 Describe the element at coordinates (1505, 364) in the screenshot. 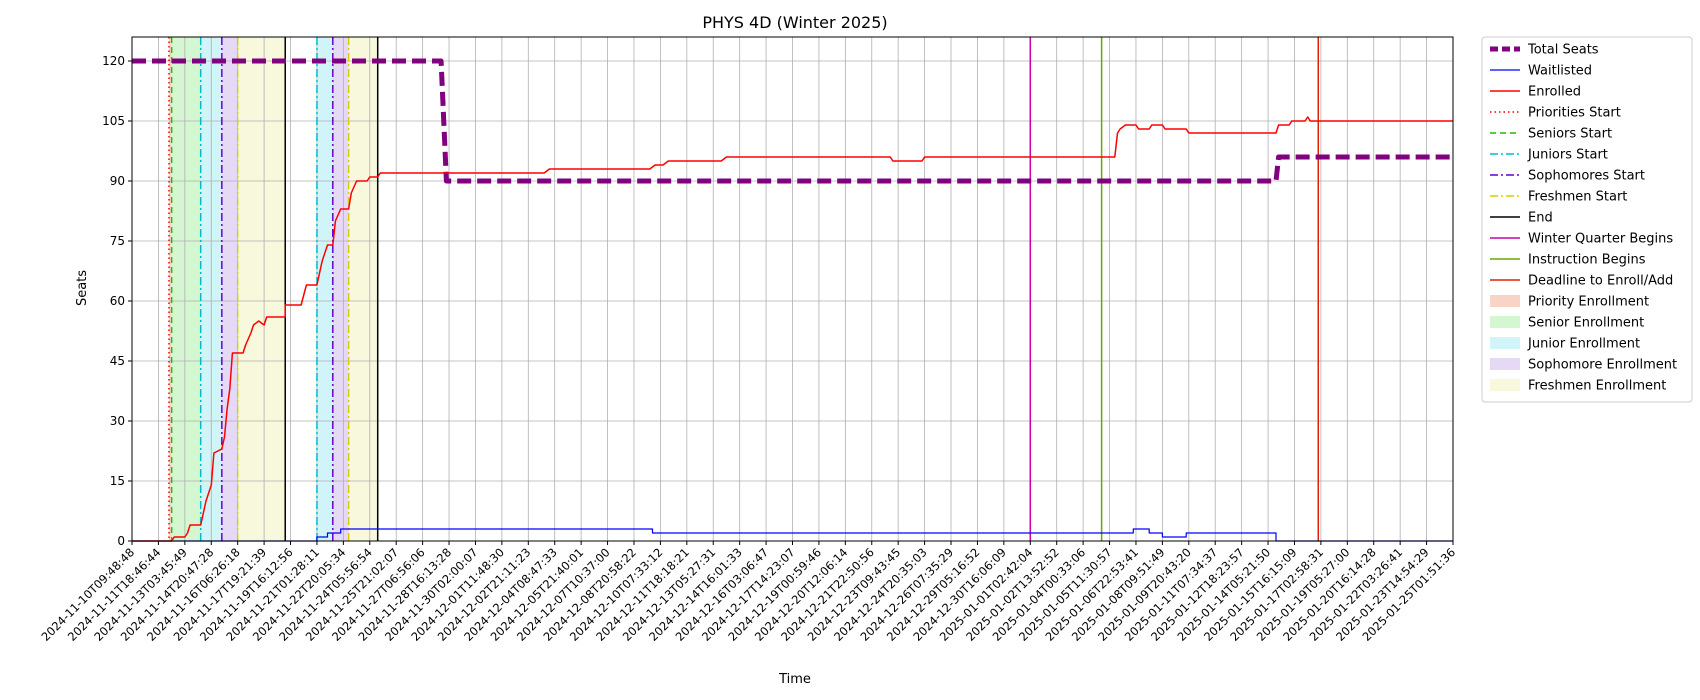

I see `legend-swatch-sophomore-enrollment` at that location.